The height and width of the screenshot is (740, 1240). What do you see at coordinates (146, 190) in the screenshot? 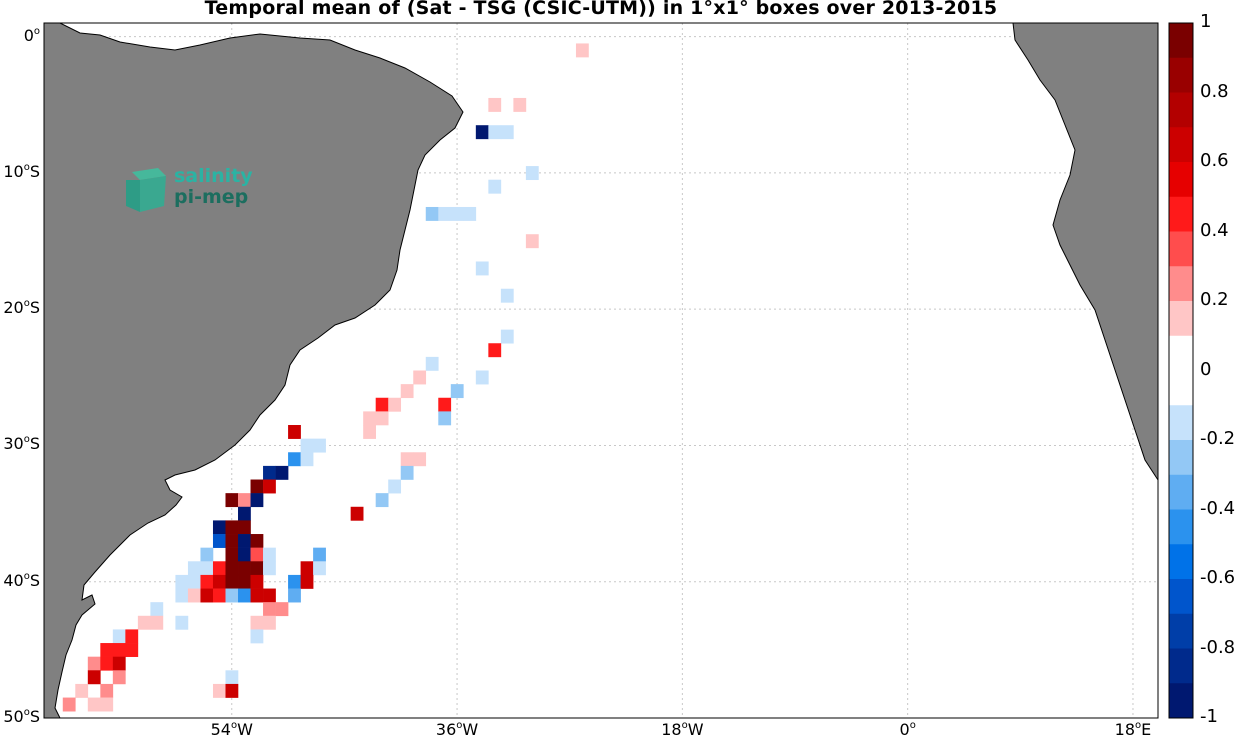
I see `logo-cube-icon` at bounding box center [146, 190].